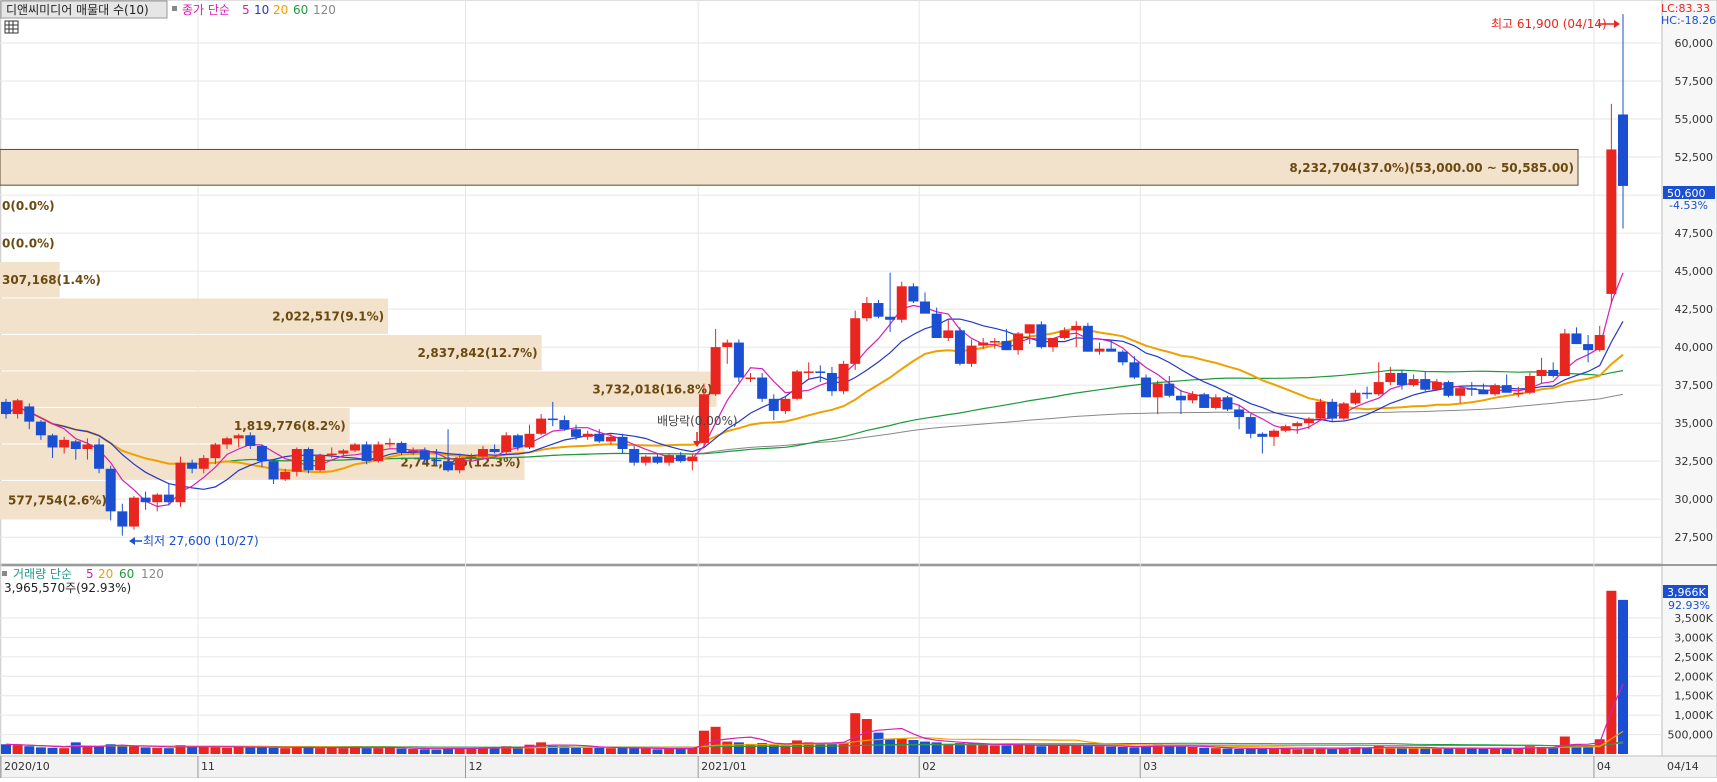 The height and width of the screenshot is (782, 1717). What do you see at coordinates (724, 766) in the screenshot?
I see `date-label: 2021/01` at bounding box center [724, 766].